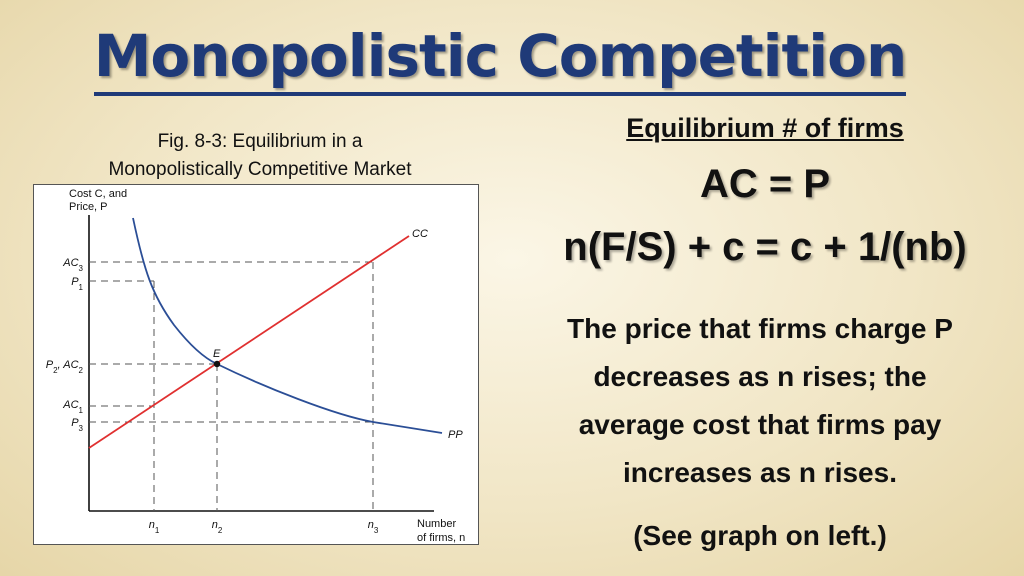 Image resolution: width=1024 pixels, height=576 pixels. I want to click on y-label-p3: P3, so click(77, 425).